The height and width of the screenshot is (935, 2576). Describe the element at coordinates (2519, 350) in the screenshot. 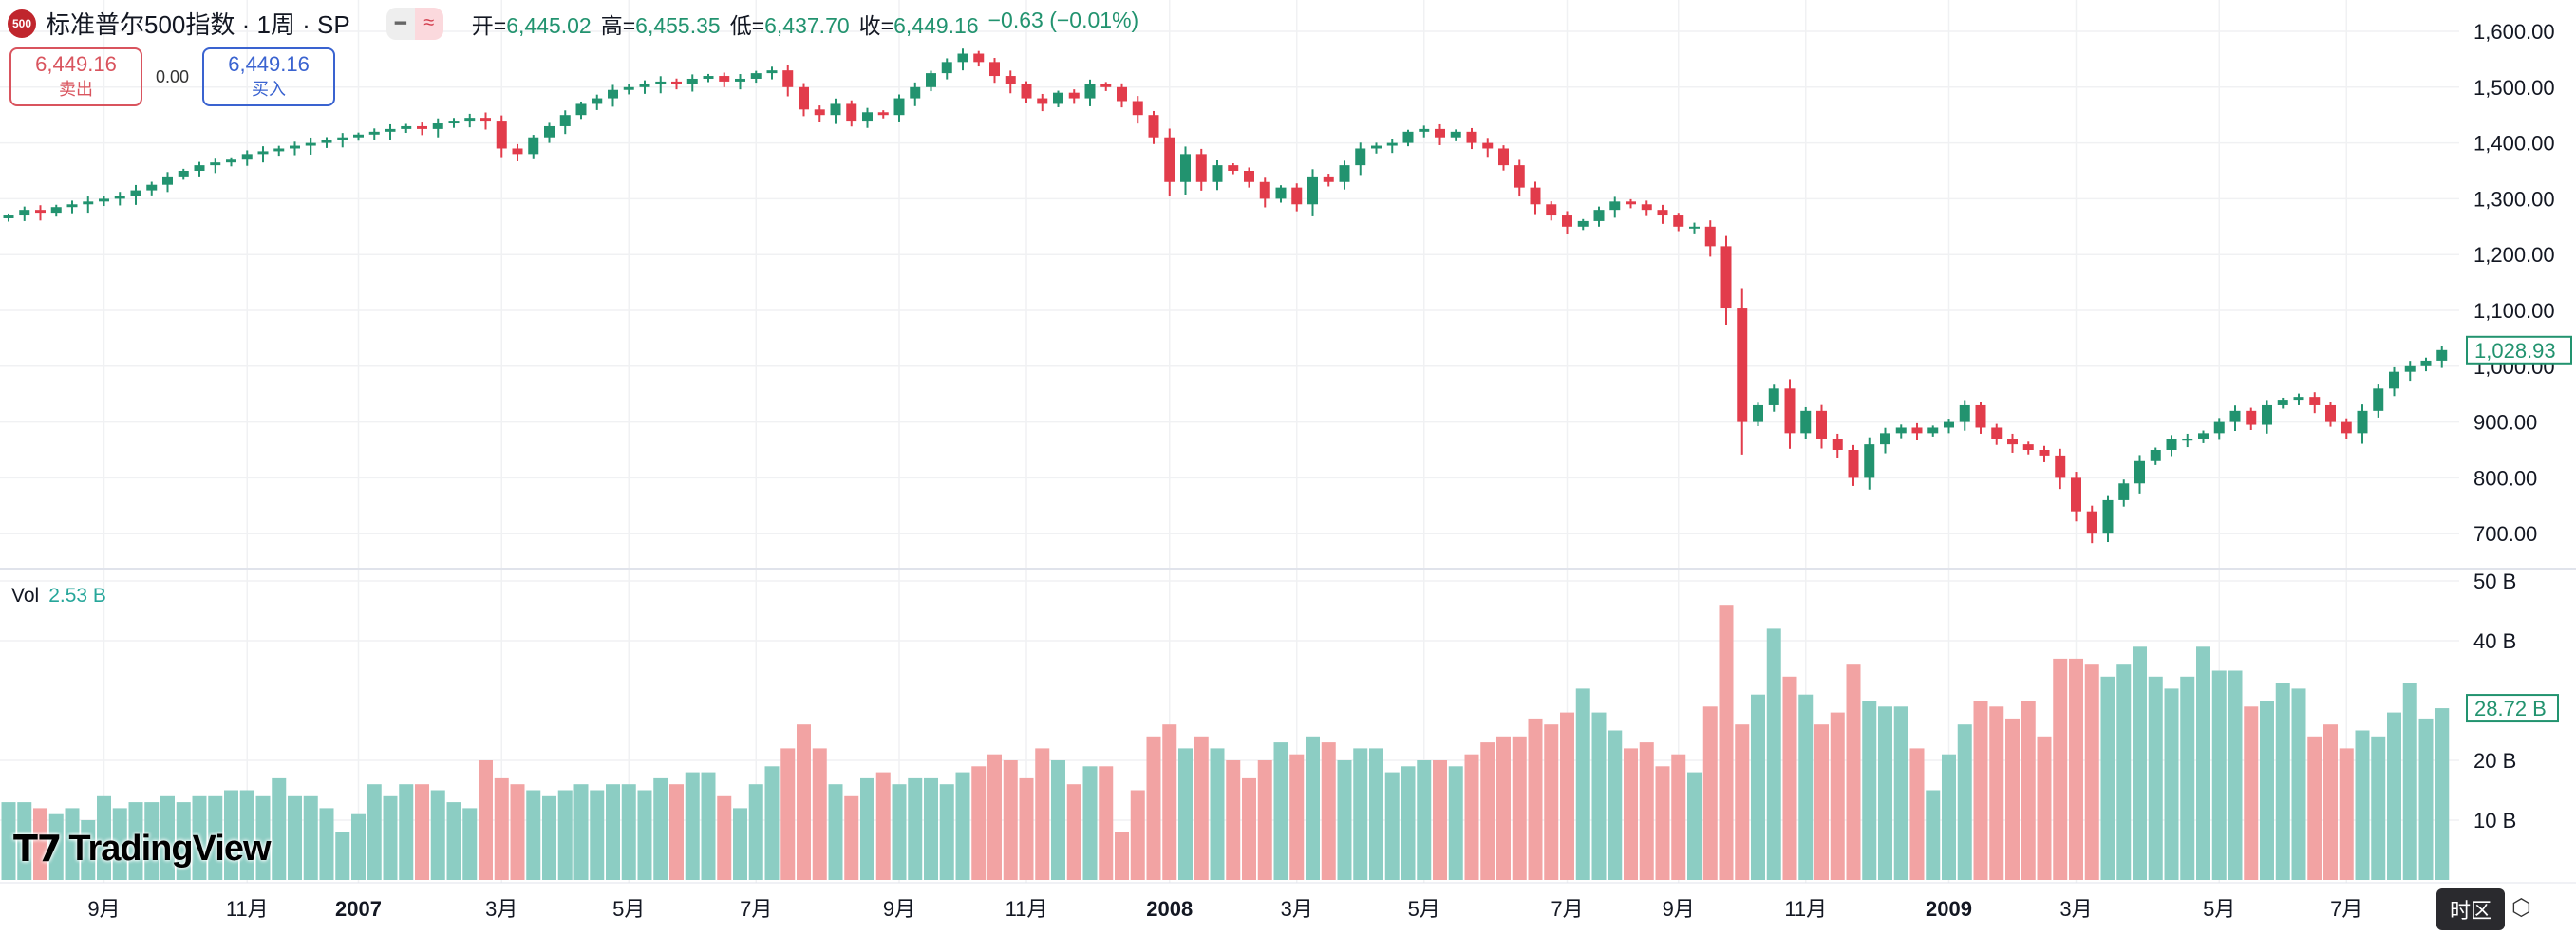

I see `last-price-box` at that location.